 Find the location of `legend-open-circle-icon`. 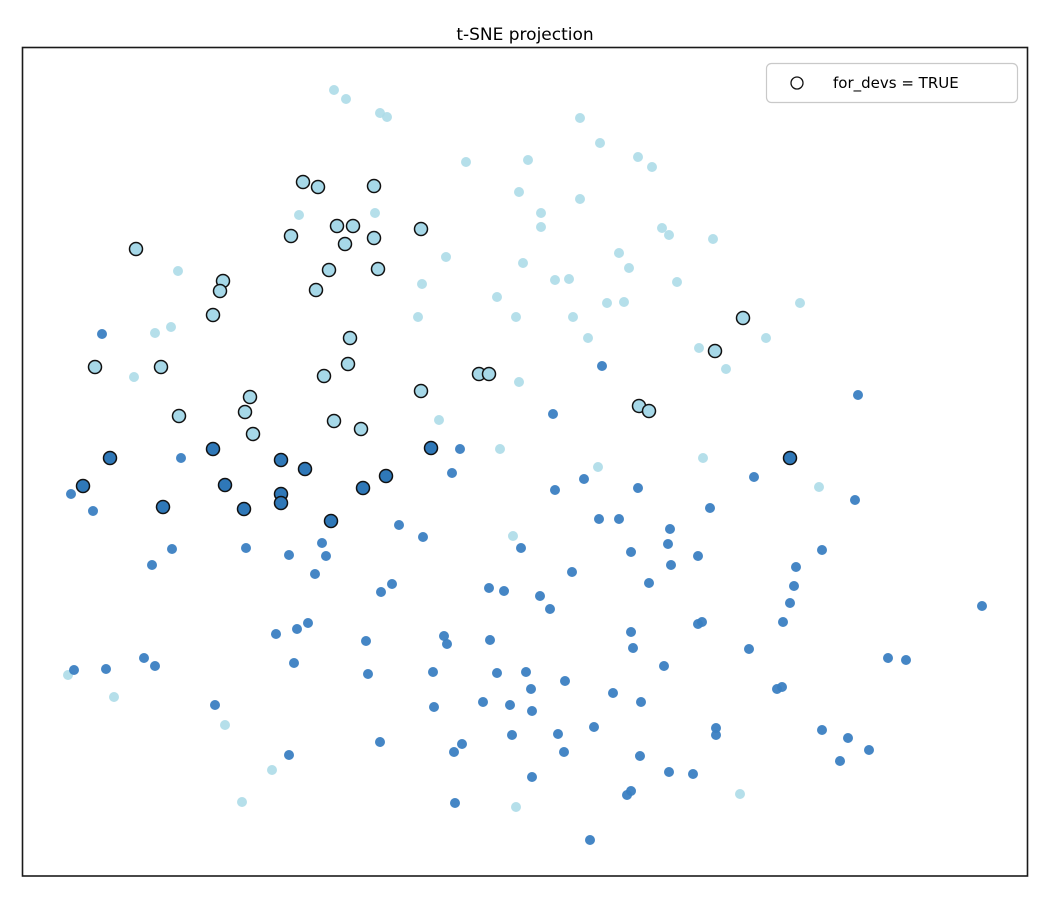

legend-open-circle-icon is located at coordinates (797, 83).